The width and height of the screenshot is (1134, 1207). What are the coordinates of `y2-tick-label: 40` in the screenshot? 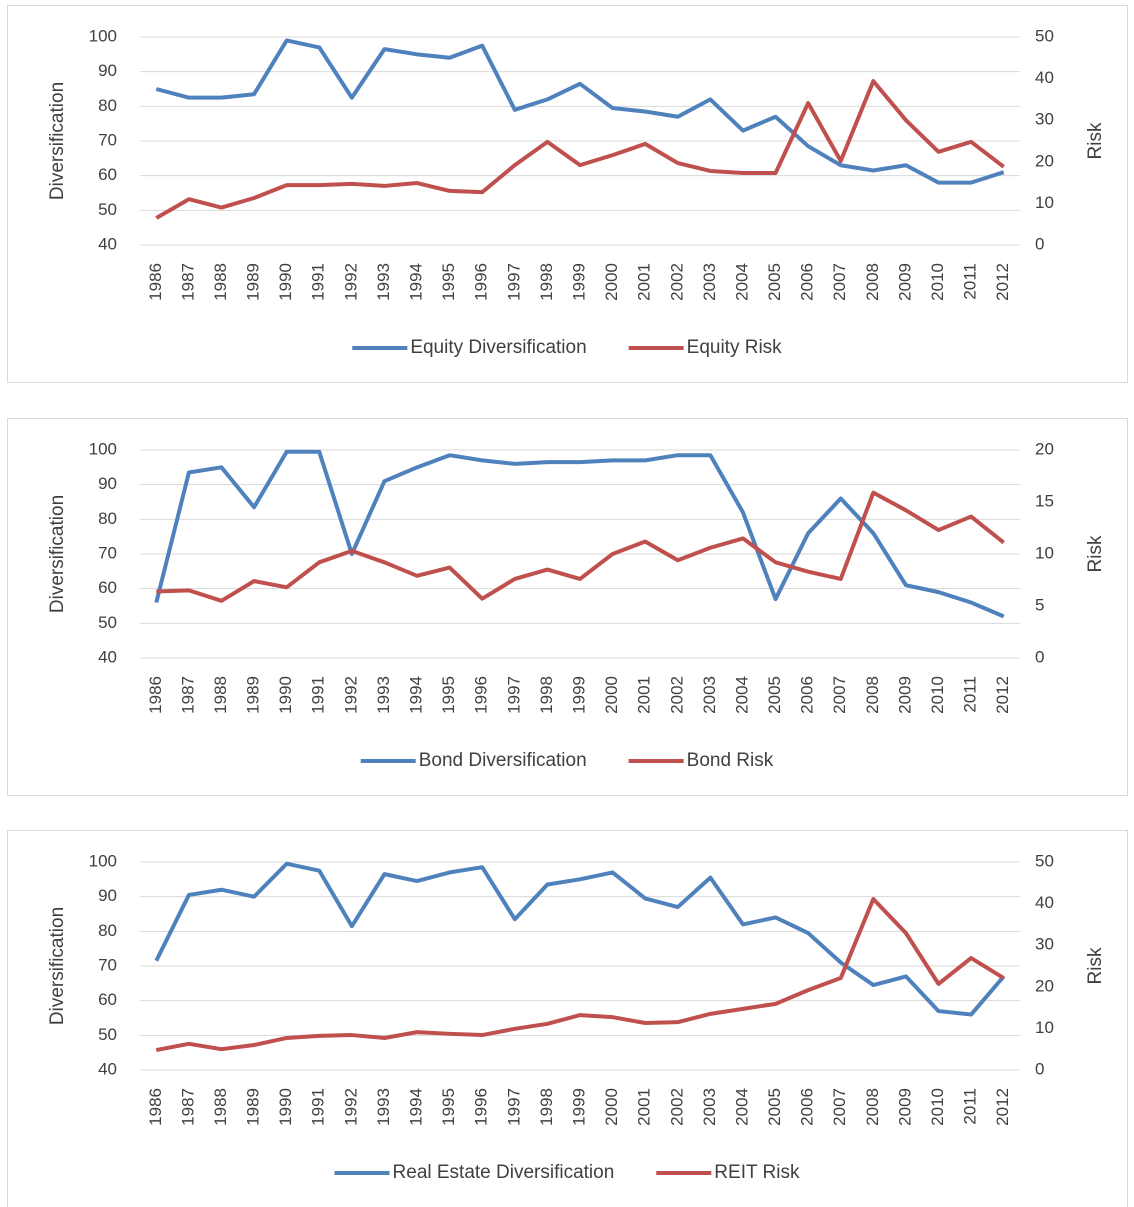 It's located at (1044, 77).